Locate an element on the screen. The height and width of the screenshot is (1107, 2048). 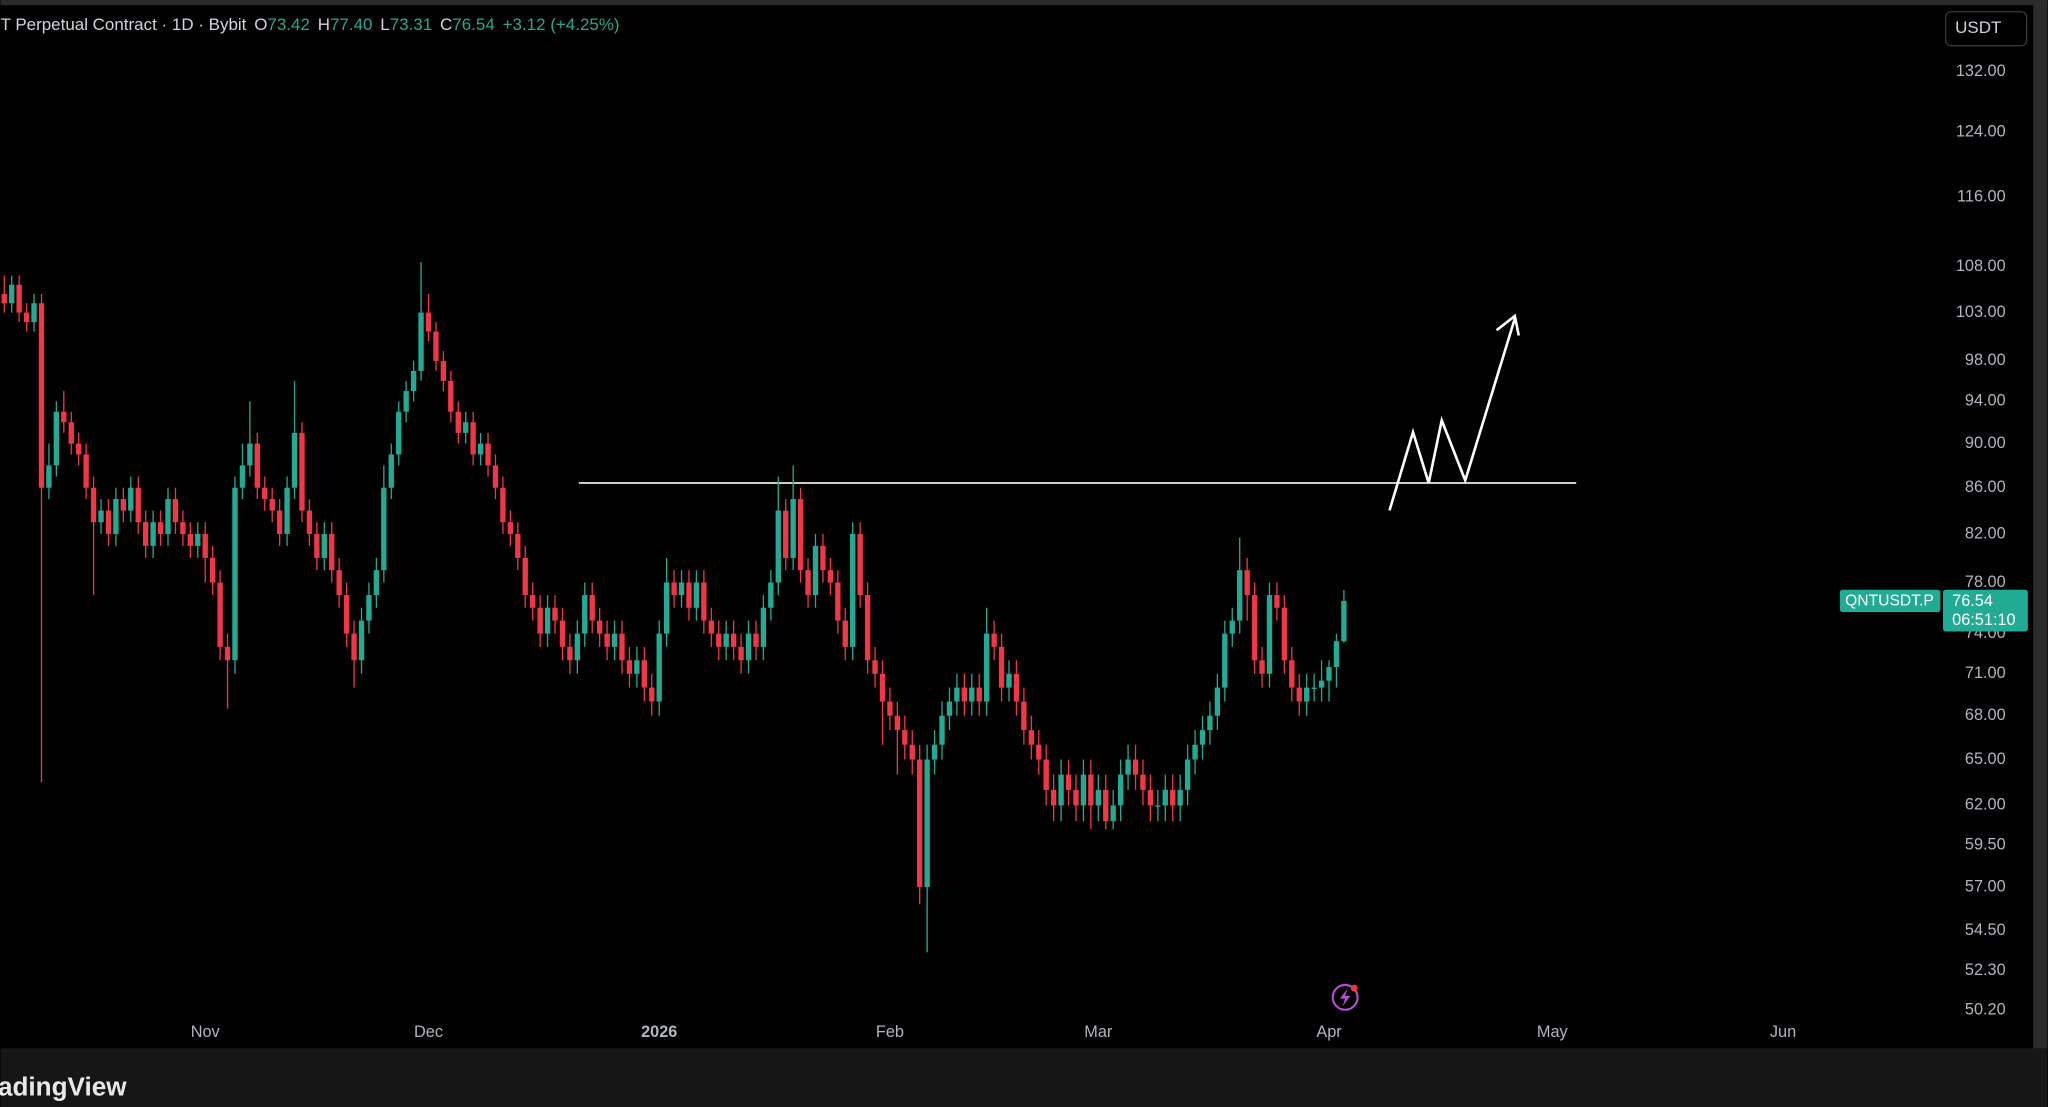
alert-icon is located at coordinates (1345, 997).